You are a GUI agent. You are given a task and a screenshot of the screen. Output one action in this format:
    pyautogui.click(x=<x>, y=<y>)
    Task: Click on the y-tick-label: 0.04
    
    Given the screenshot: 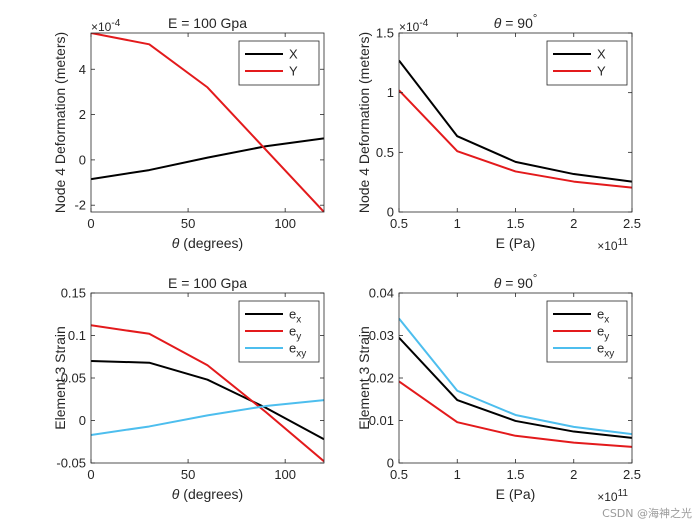 What is the action you would take?
    pyautogui.click(x=381, y=293)
    